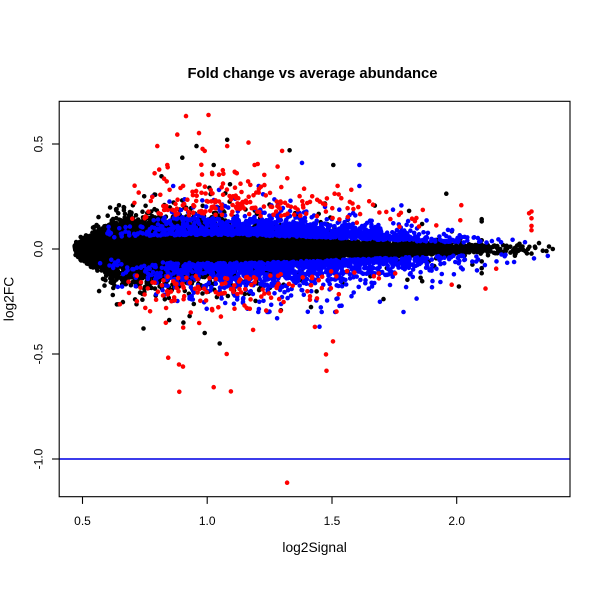 This screenshot has width=600, height=600. Describe the element at coordinates (207, 521) in the screenshot. I see `svg-text: 1.0` at that location.